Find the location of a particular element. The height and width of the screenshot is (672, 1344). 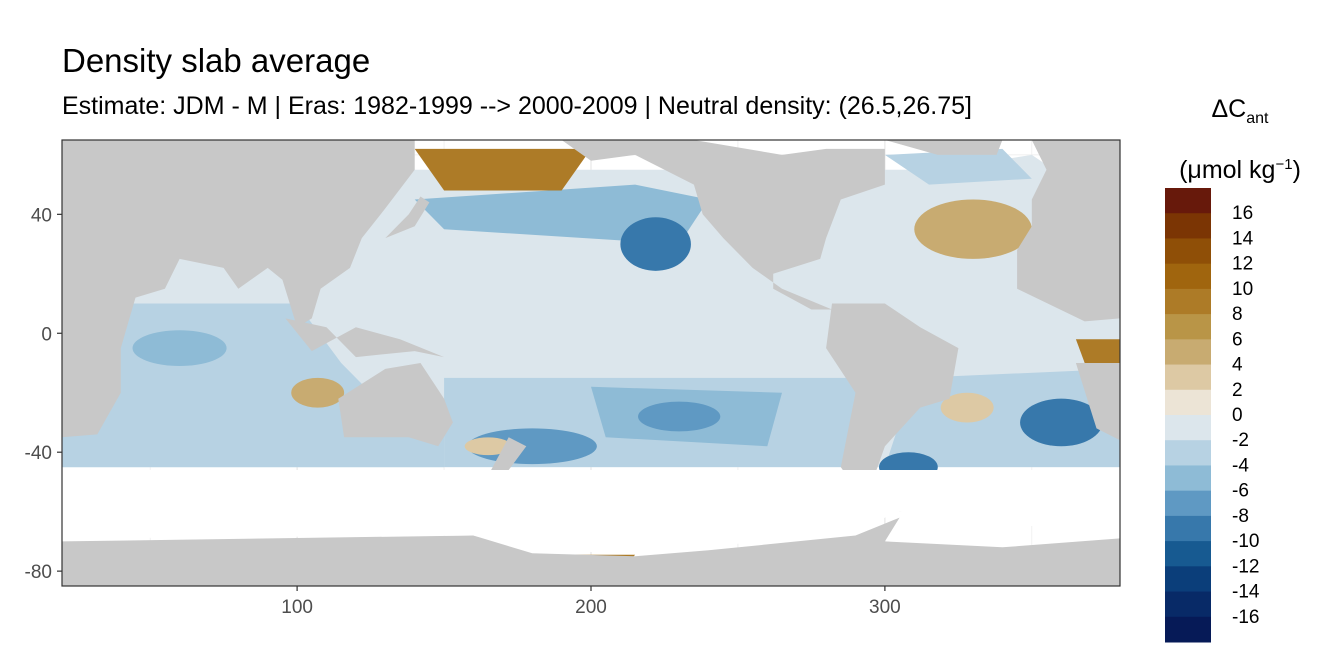

region-okhotsk is located at coordinates (502, 169).